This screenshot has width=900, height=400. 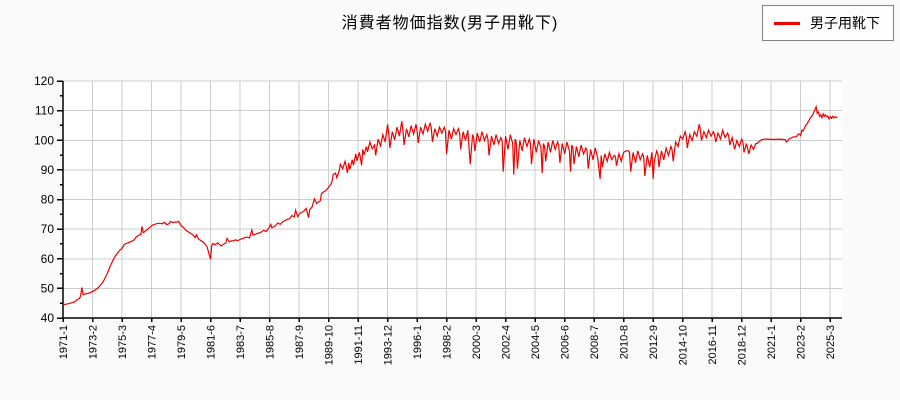 I want to click on x-tick-label: 1993-12, so click(x=389, y=345).